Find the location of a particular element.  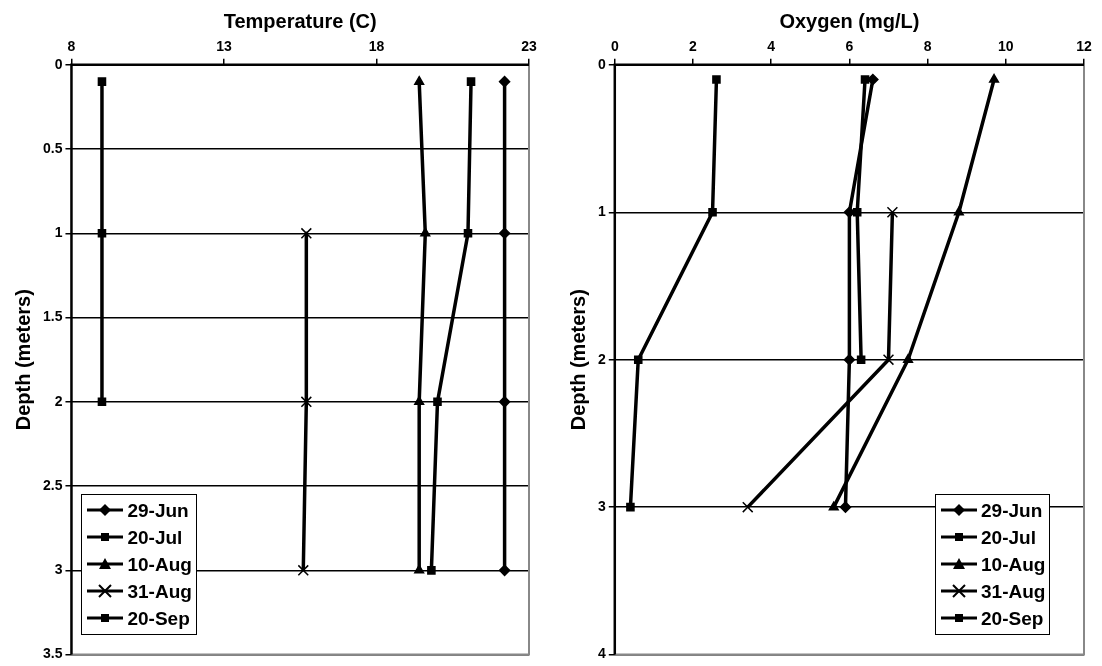

y-tick-label: 2.5 is located at coordinates (52, 484).